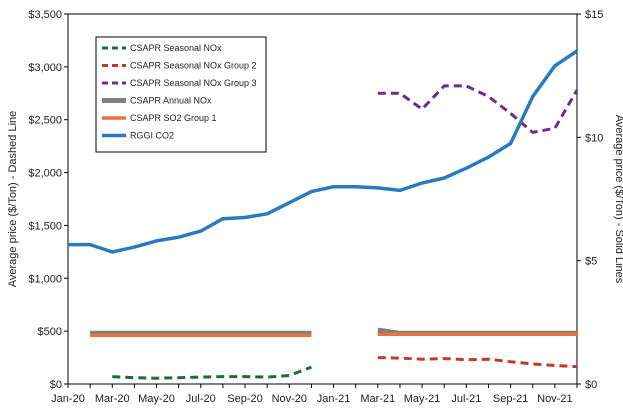 The height and width of the screenshot is (408, 623). What do you see at coordinates (193, 66) in the screenshot?
I see `legend-label: CSAPR Seasonal NOx Group 2` at bounding box center [193, 66].